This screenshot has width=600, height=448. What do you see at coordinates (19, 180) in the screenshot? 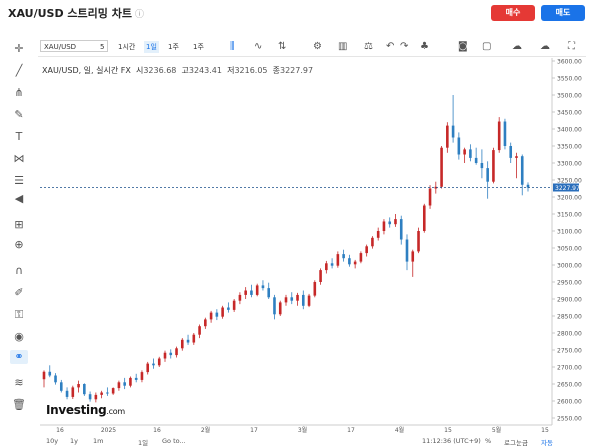
I see `fib-icon: ☰` at bounding box center [19, 180].